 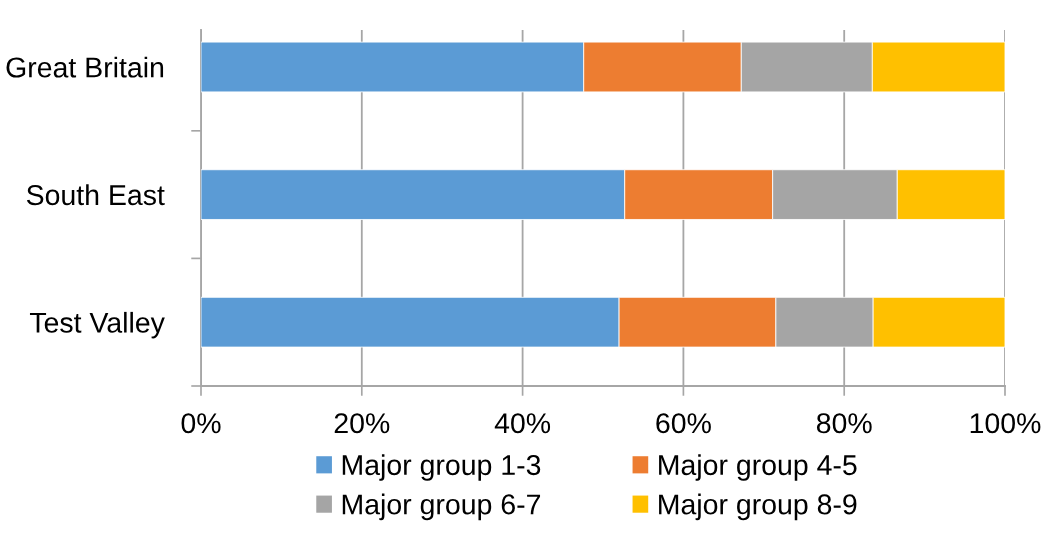 What do you see at coordinates (522, 423) in the screenshot?
I see `x-tick-label: 40%` at bounding box center [522, 423].